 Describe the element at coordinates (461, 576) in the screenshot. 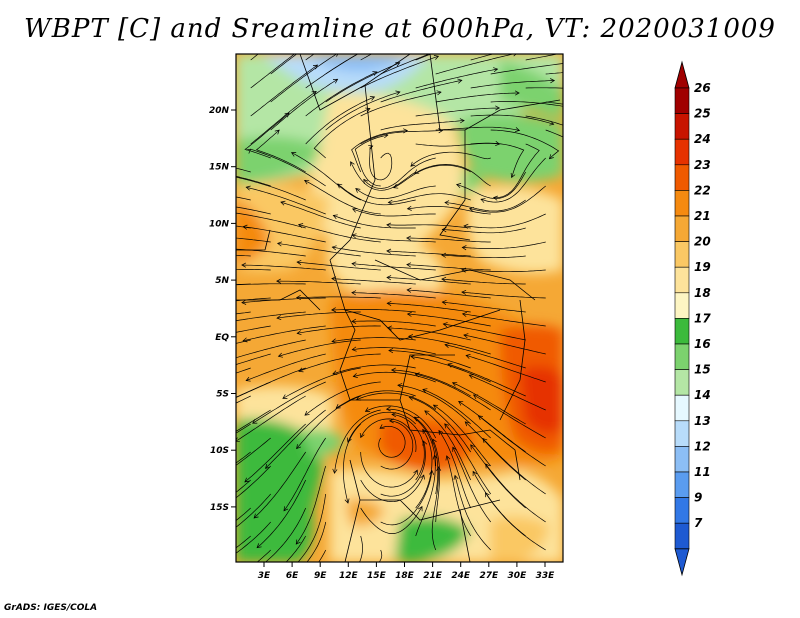

I see `lon-label: 24E` at that location.